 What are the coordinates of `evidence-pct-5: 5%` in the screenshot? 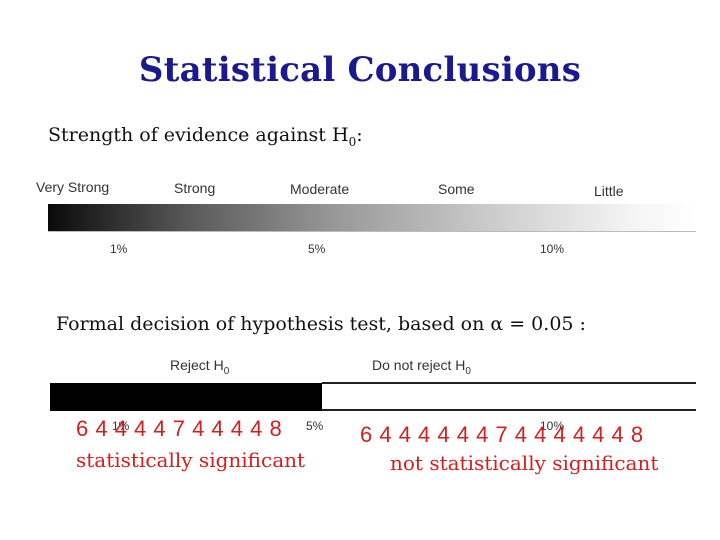 It's located at (317, 249).